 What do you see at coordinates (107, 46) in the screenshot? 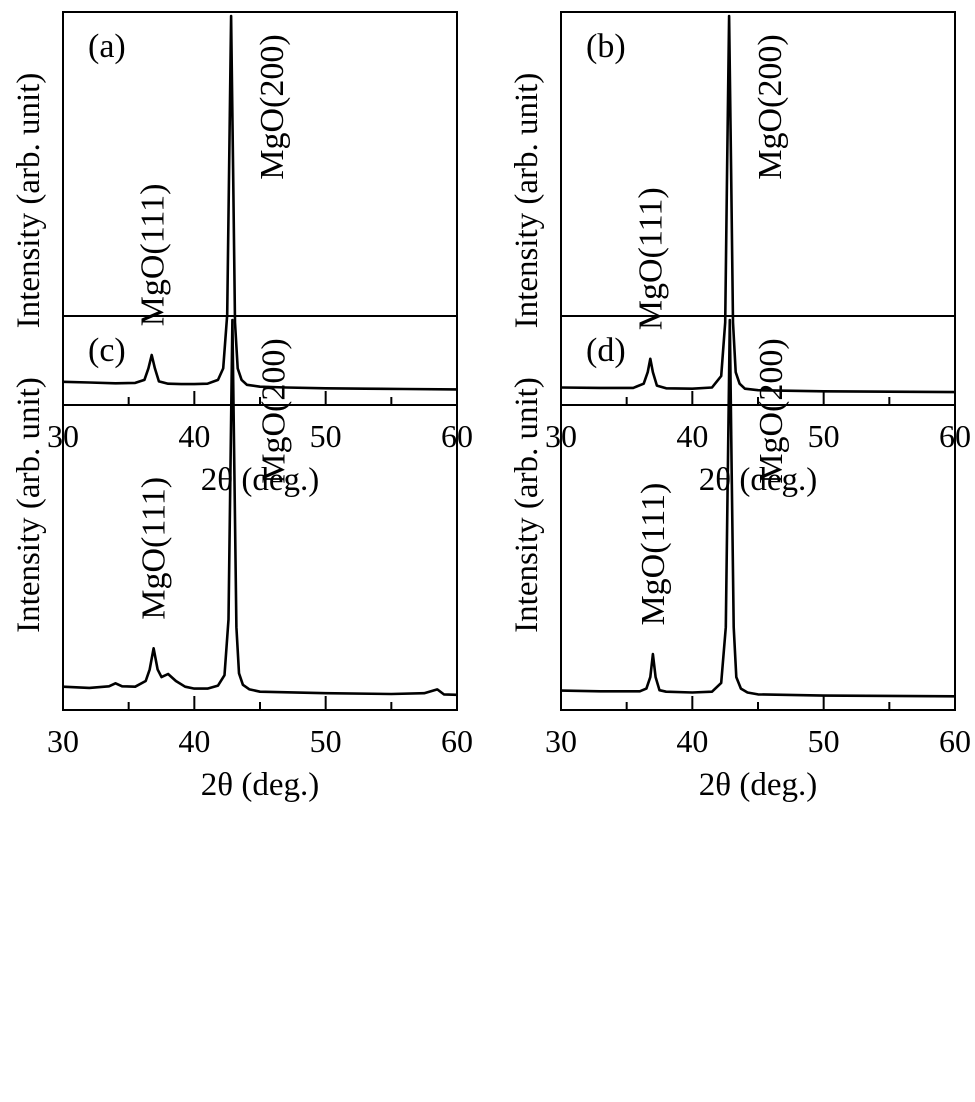
I see `panel-title: (a)` at bounding box center [107, 46].